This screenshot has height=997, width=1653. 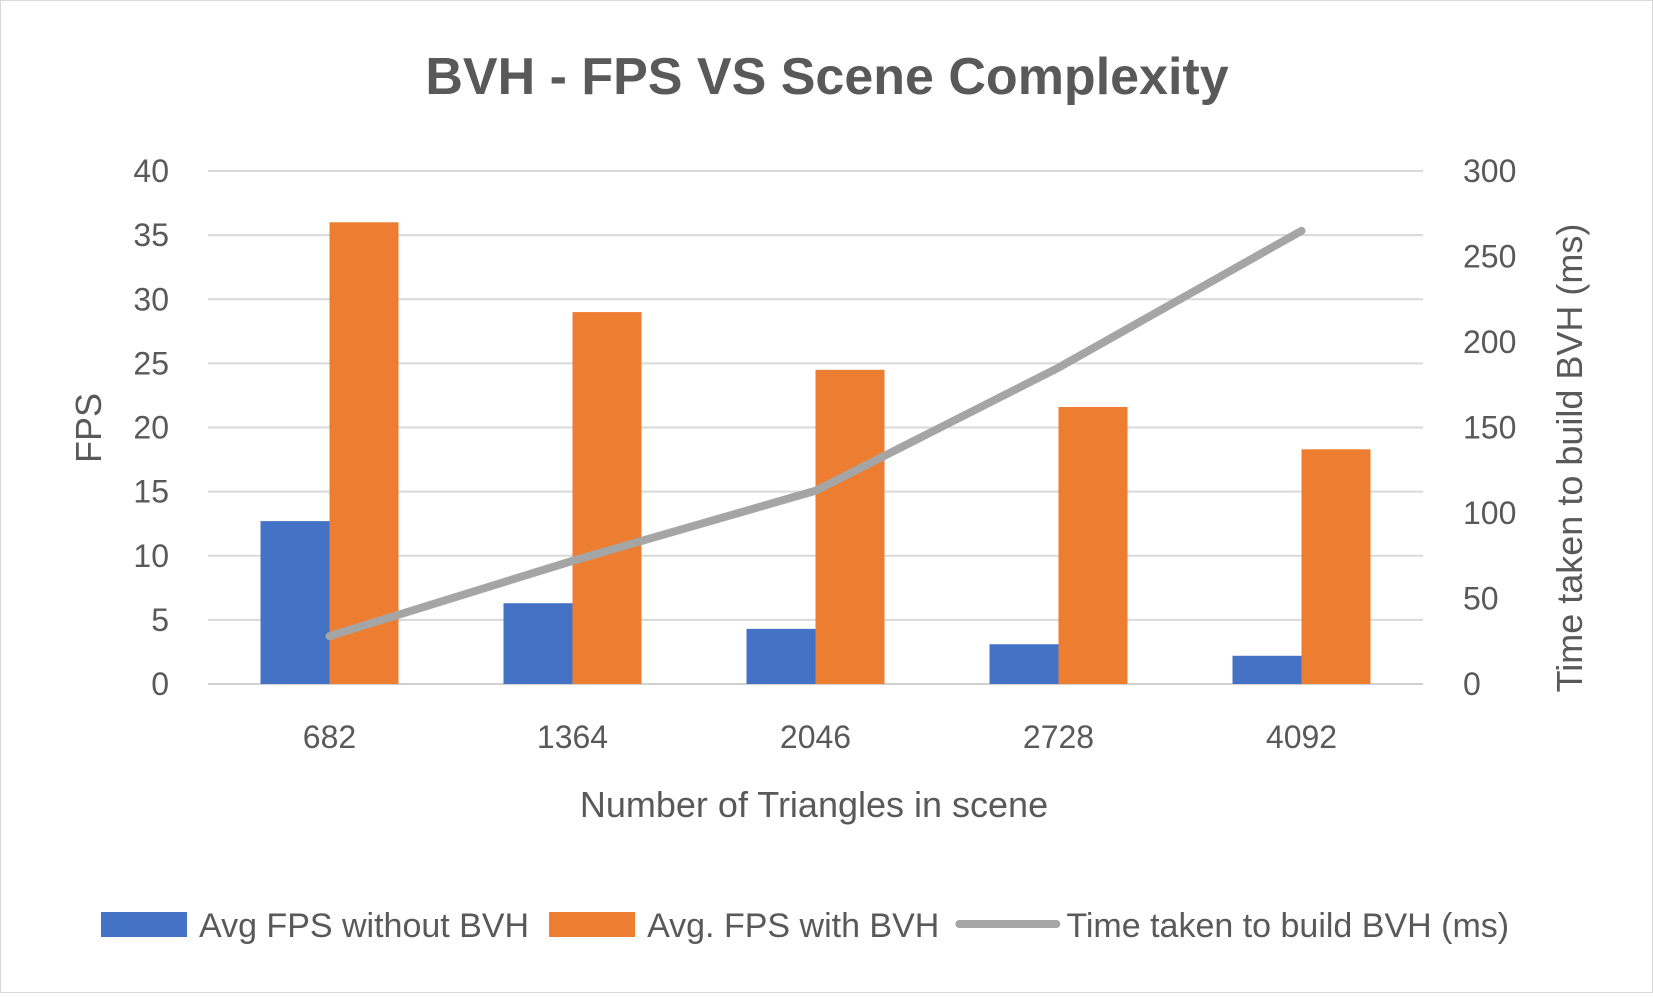 I want to click on x-axis-ticks: 682 1364 2046 2728 4092, so click(x=820, y=737).